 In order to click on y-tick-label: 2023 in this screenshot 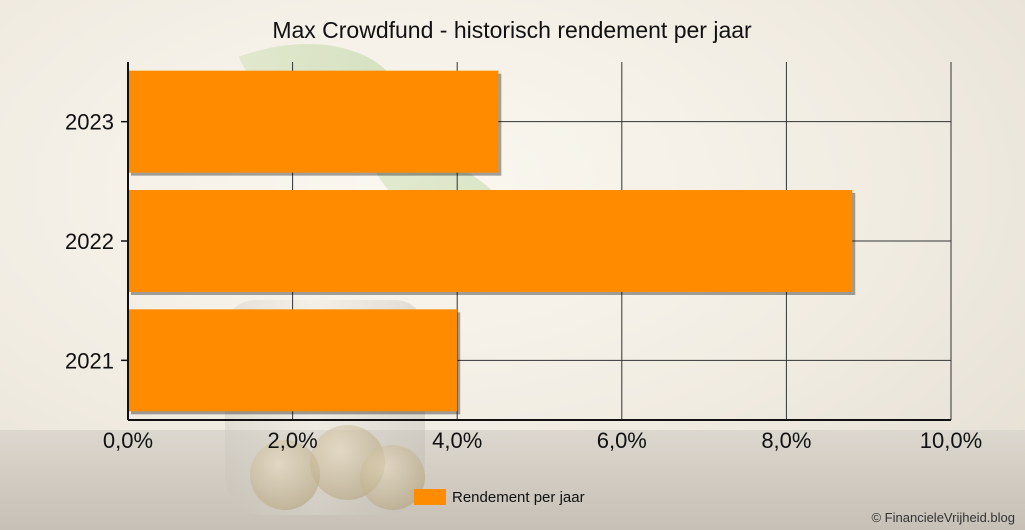, I will do `click(89, 122)`.